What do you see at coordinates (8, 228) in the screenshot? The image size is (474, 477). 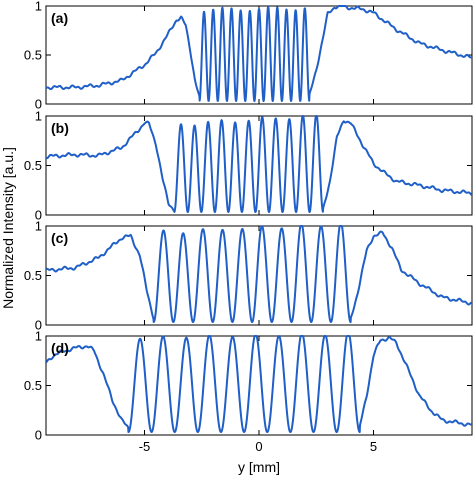 I see `y-axis-title: Normalized Intensity [a.u.]` at bounding box center [8, 228].